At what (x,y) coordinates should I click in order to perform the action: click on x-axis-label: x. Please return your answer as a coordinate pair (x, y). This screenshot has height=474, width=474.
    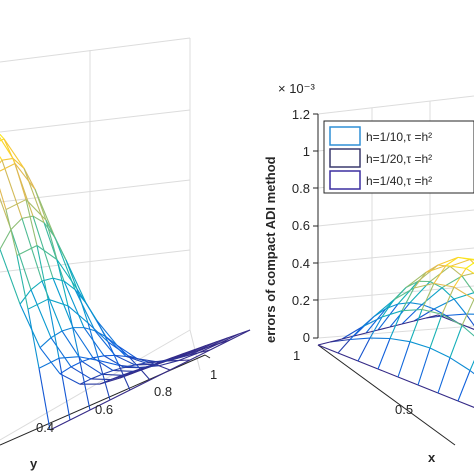
    Looking at the image, I should click on (432, 457).